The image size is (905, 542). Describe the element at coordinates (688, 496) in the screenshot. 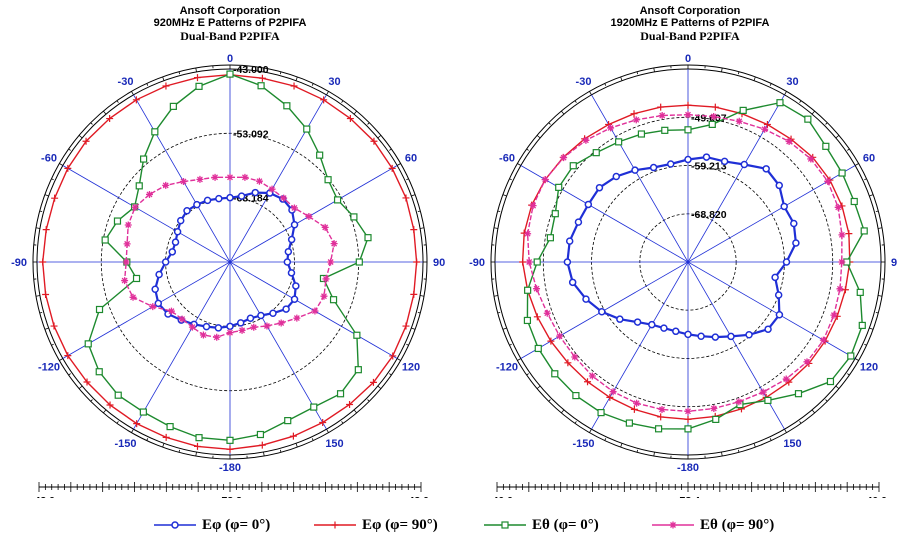

I see `scale-label: -78.4` at that location.